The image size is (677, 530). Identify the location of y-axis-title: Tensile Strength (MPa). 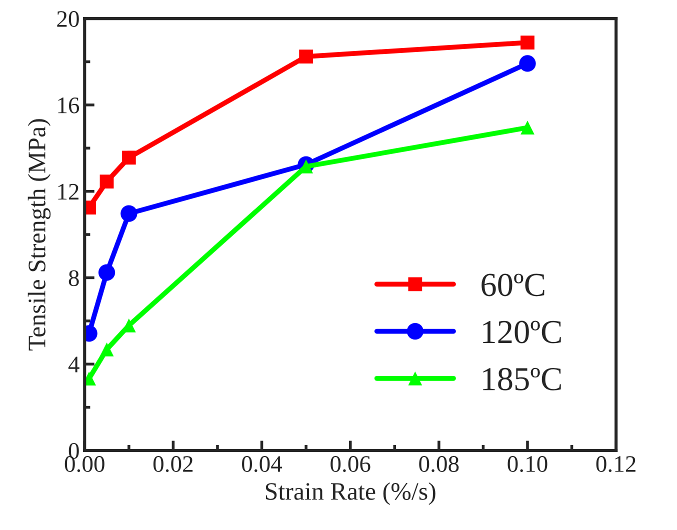
(39, 235).